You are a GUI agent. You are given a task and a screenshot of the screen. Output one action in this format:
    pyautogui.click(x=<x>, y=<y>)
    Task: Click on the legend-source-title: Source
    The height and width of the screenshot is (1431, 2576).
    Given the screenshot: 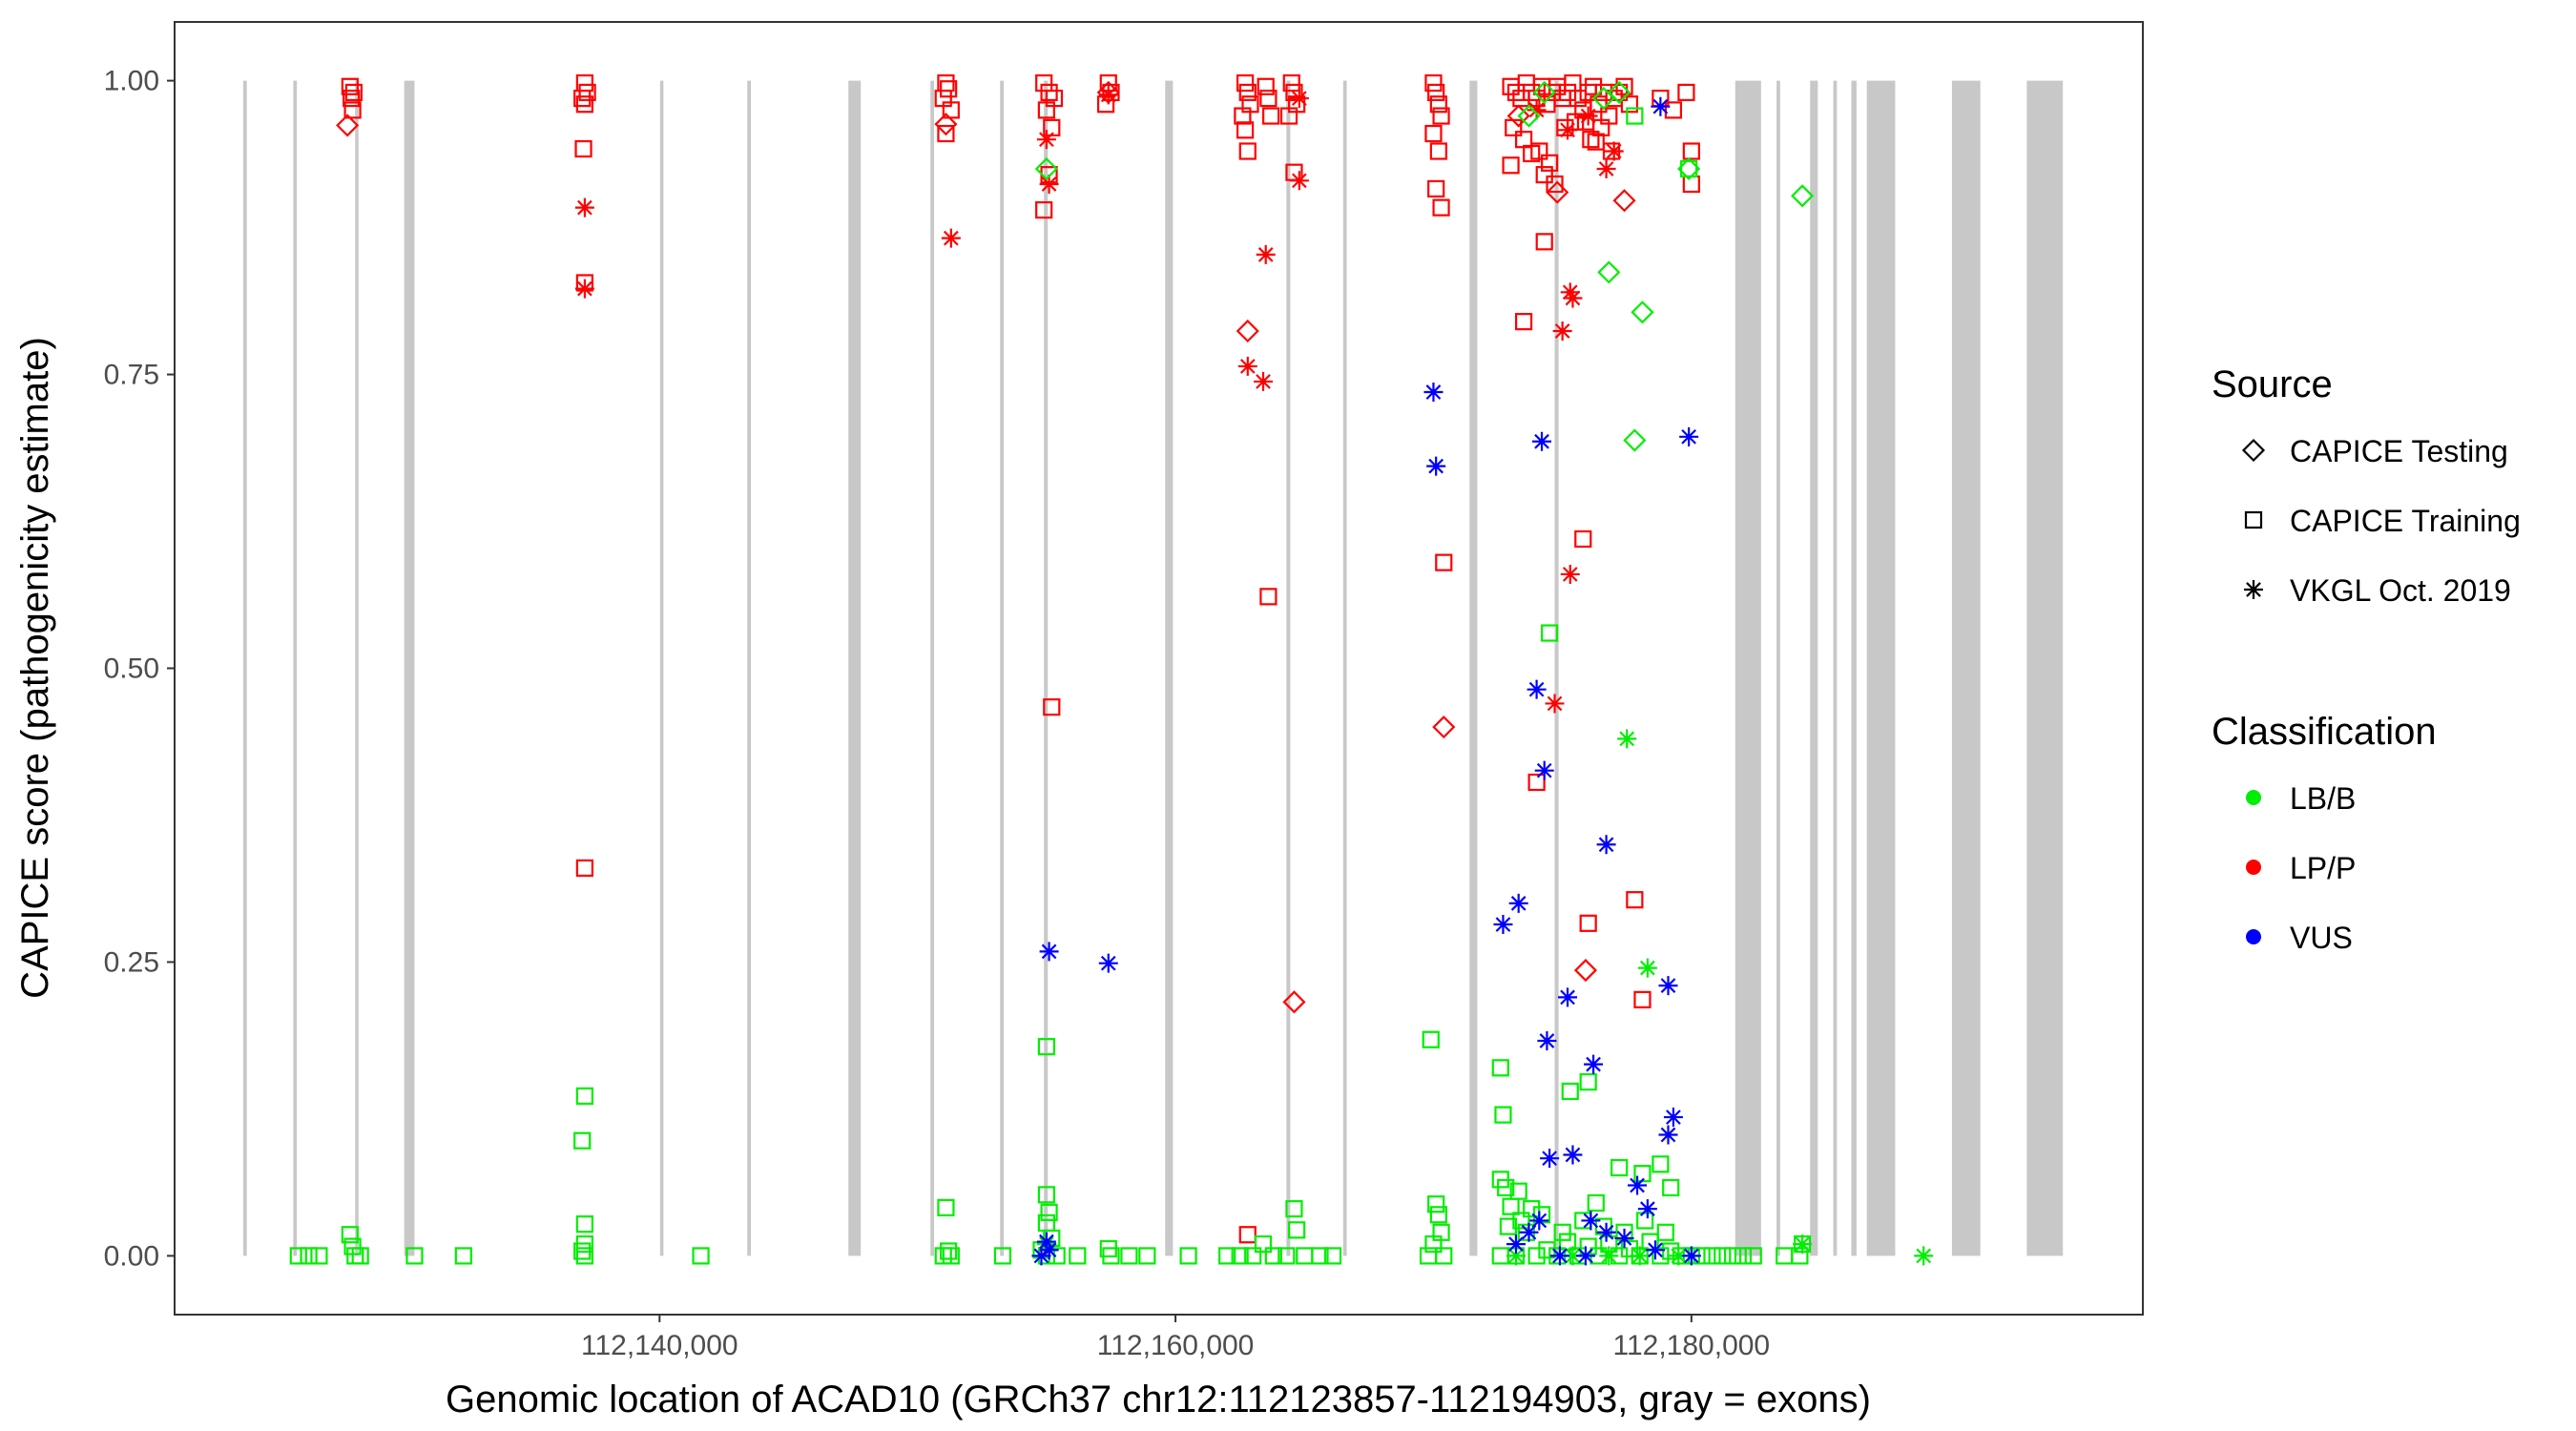 What is the action you would take?
    pyautogui.click(x=2272, y=384)
    